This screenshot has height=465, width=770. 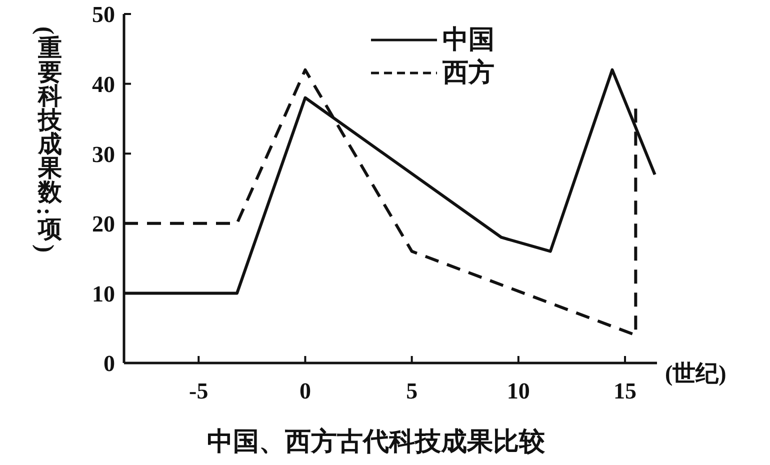 I want to click on x-tick-label: 10, so click(x=518, y=391).